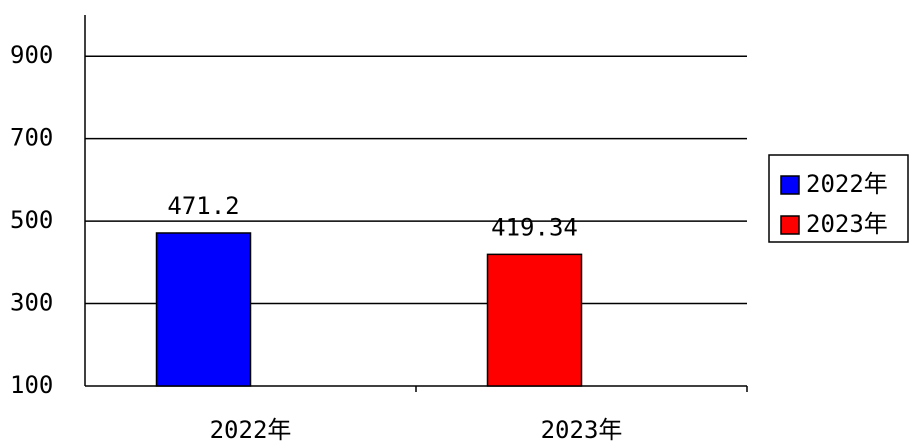 This screenshot has height=443, width=910. I want to click on legend-box, so click(838, 198).